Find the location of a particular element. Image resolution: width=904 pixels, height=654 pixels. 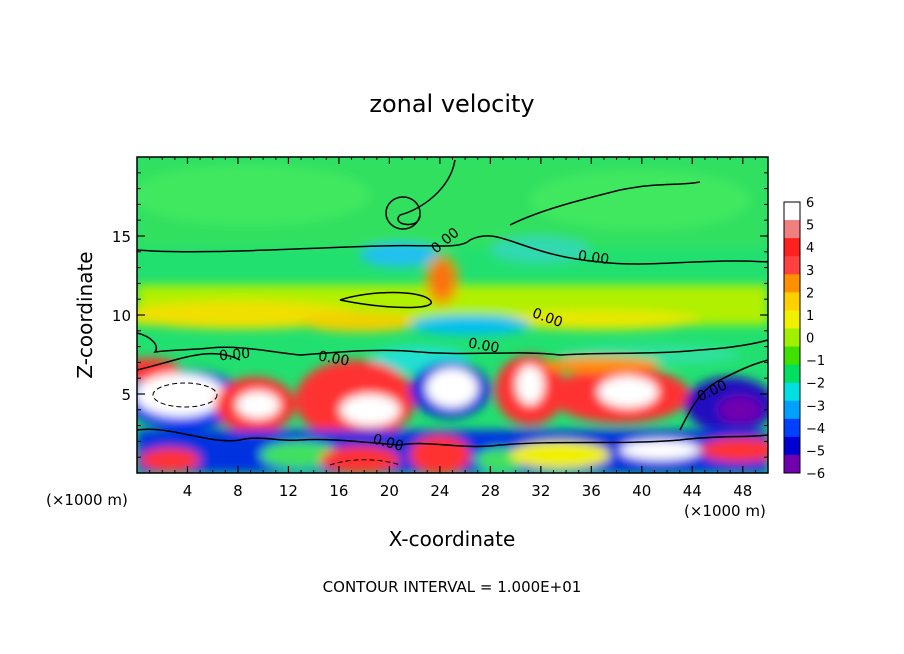

colorbar-tick-label: −4 is located at coordinates (815, 429).